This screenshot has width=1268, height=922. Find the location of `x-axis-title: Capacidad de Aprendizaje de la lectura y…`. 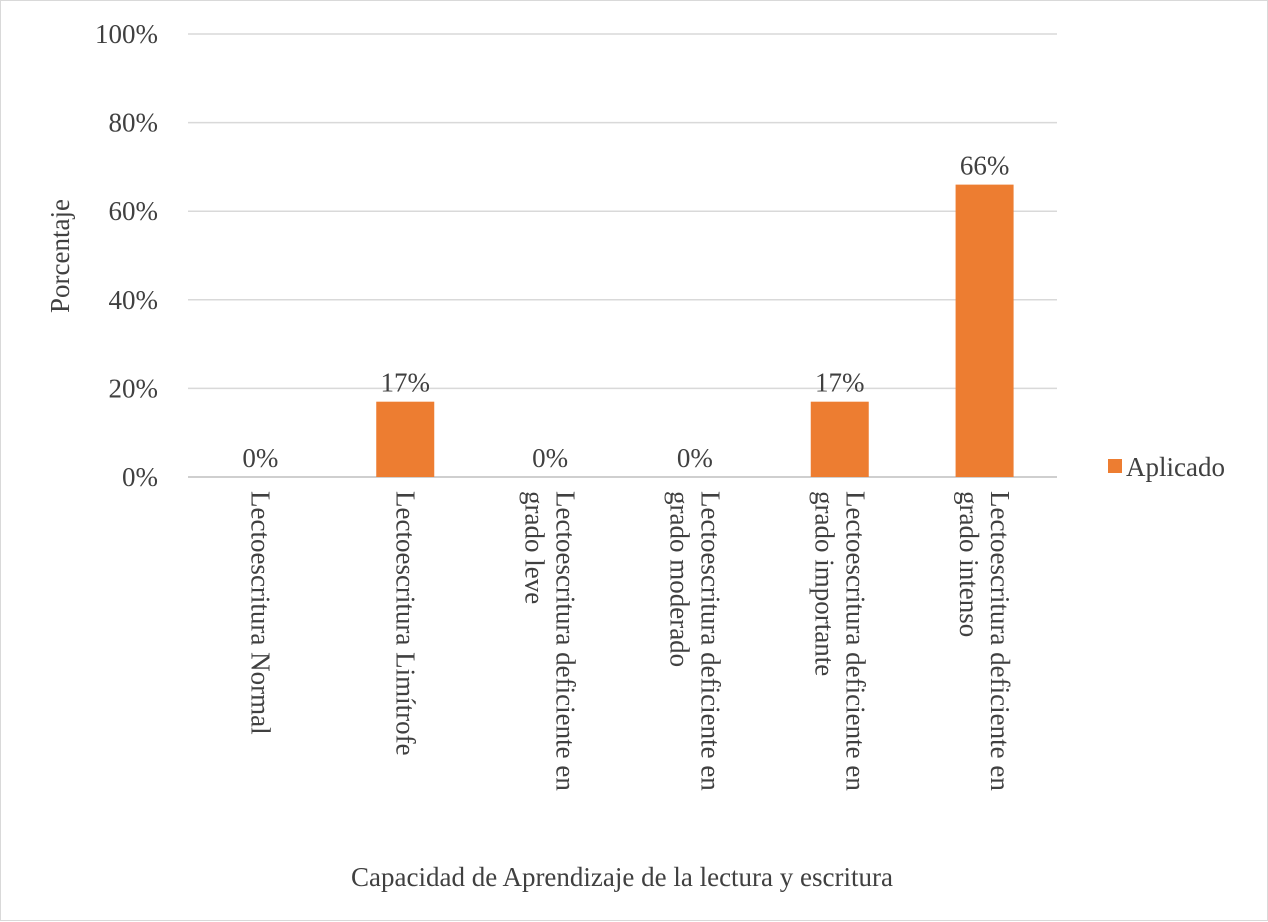

x-axis-title: Capacidad de Aprendizaje de la lectura y… is located at coordinates (622, 877).